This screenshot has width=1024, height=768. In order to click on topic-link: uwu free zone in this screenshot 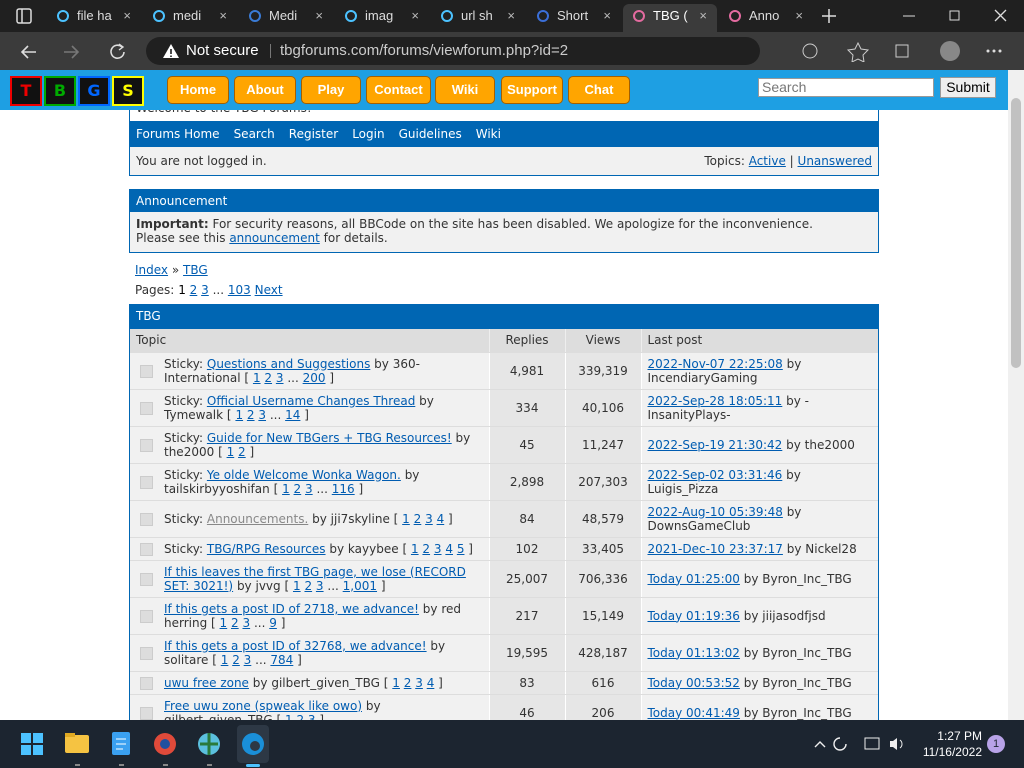, I will do `click(206, 682)`.